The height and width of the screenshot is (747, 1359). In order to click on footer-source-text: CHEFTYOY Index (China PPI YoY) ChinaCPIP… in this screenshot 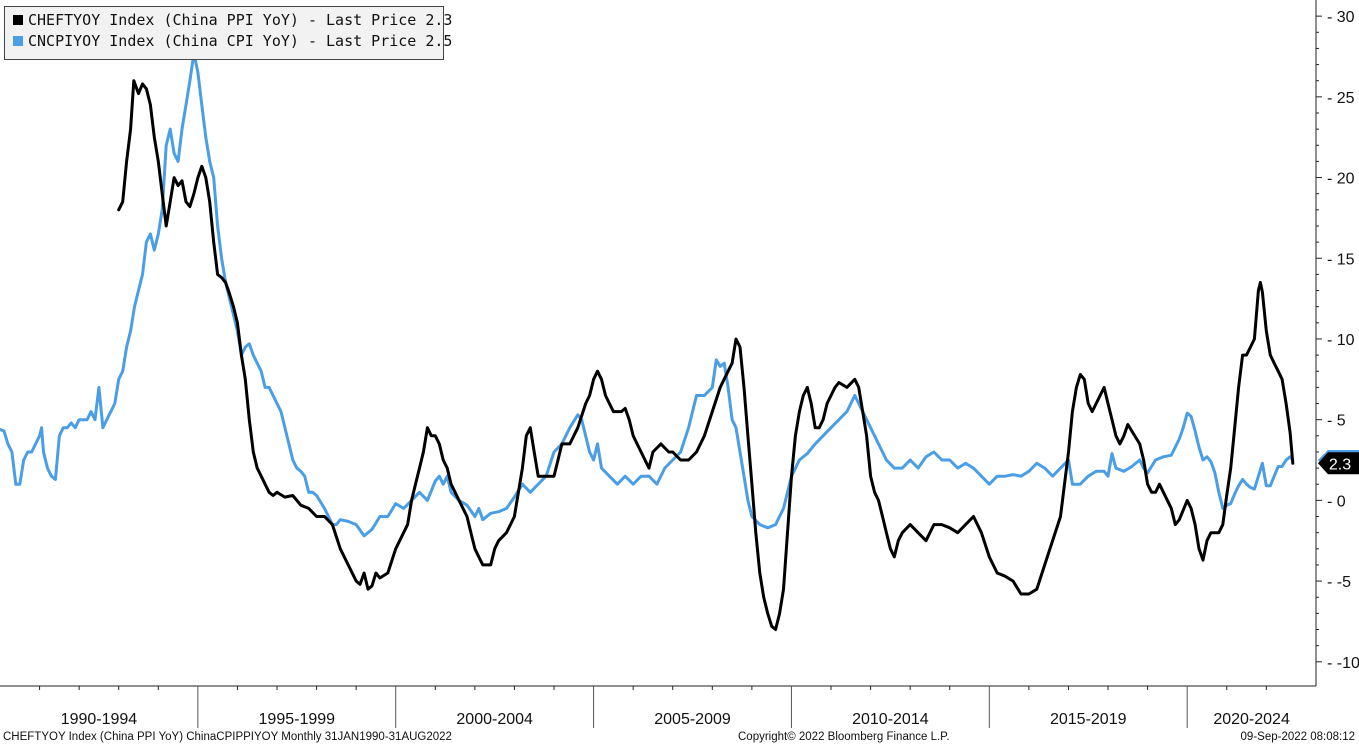, I will do `click(227, 737)`.